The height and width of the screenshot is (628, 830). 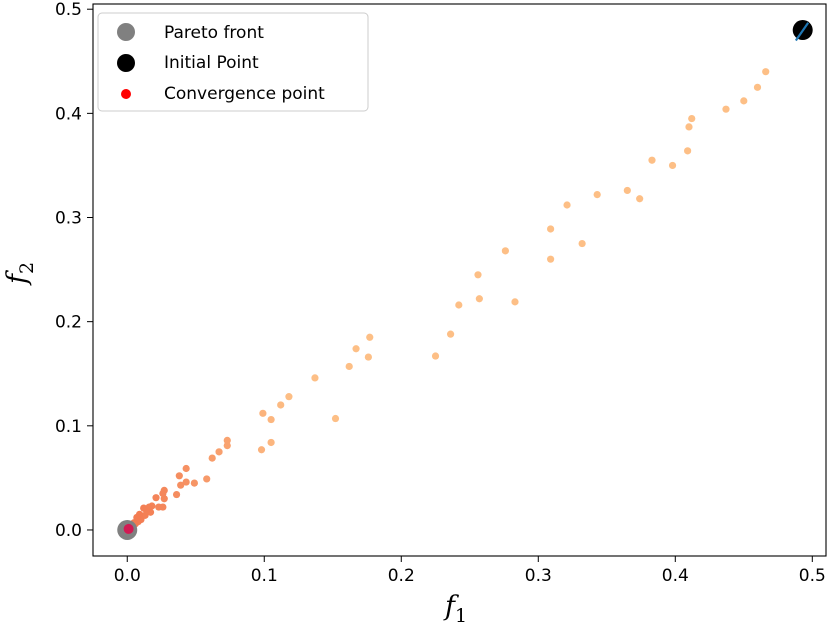 What do you see at coordinates (470, 571) in the screenshot?
I see `x-axis-ticks: 0.0 0.1 0.2 0.3 0.4 0.5` at bounding box center [470, 571].